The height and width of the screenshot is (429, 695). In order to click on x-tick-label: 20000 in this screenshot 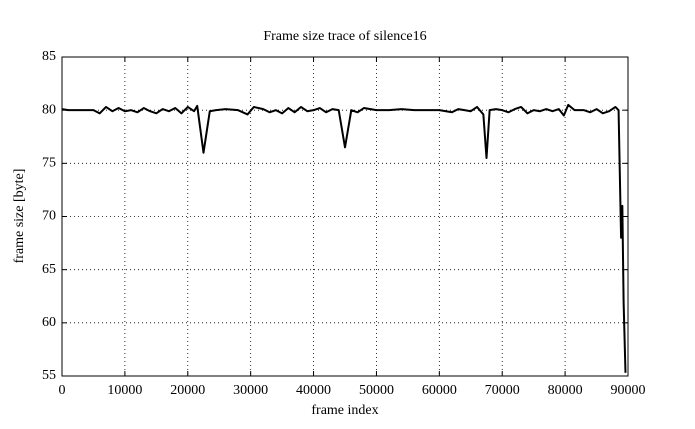, I will do `click(187, 390)`.